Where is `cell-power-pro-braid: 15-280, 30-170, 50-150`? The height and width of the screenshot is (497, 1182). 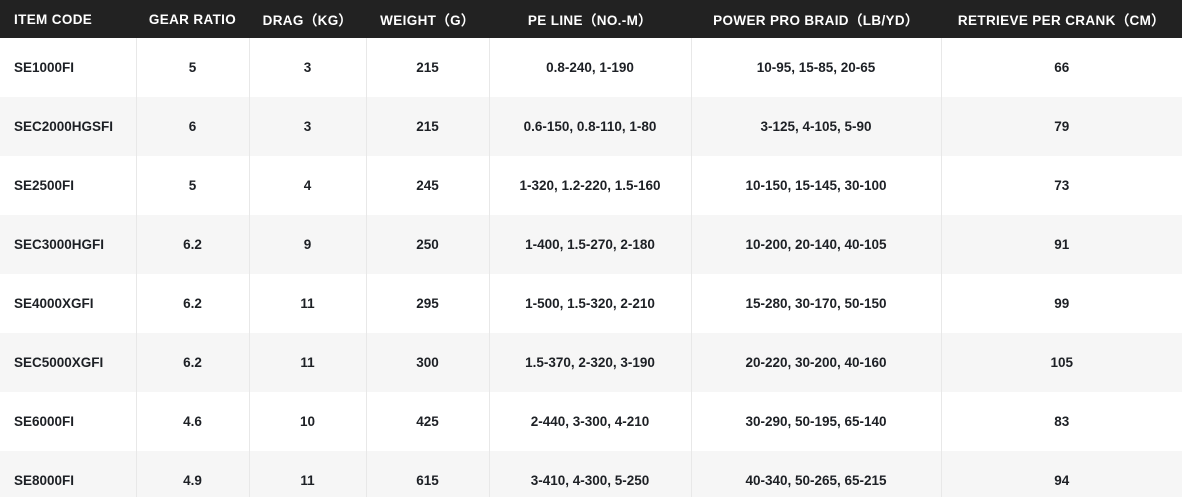 cell-power-pro-braid: 15-280, 30-170, 50-150 is located at coordinates (816, 303).